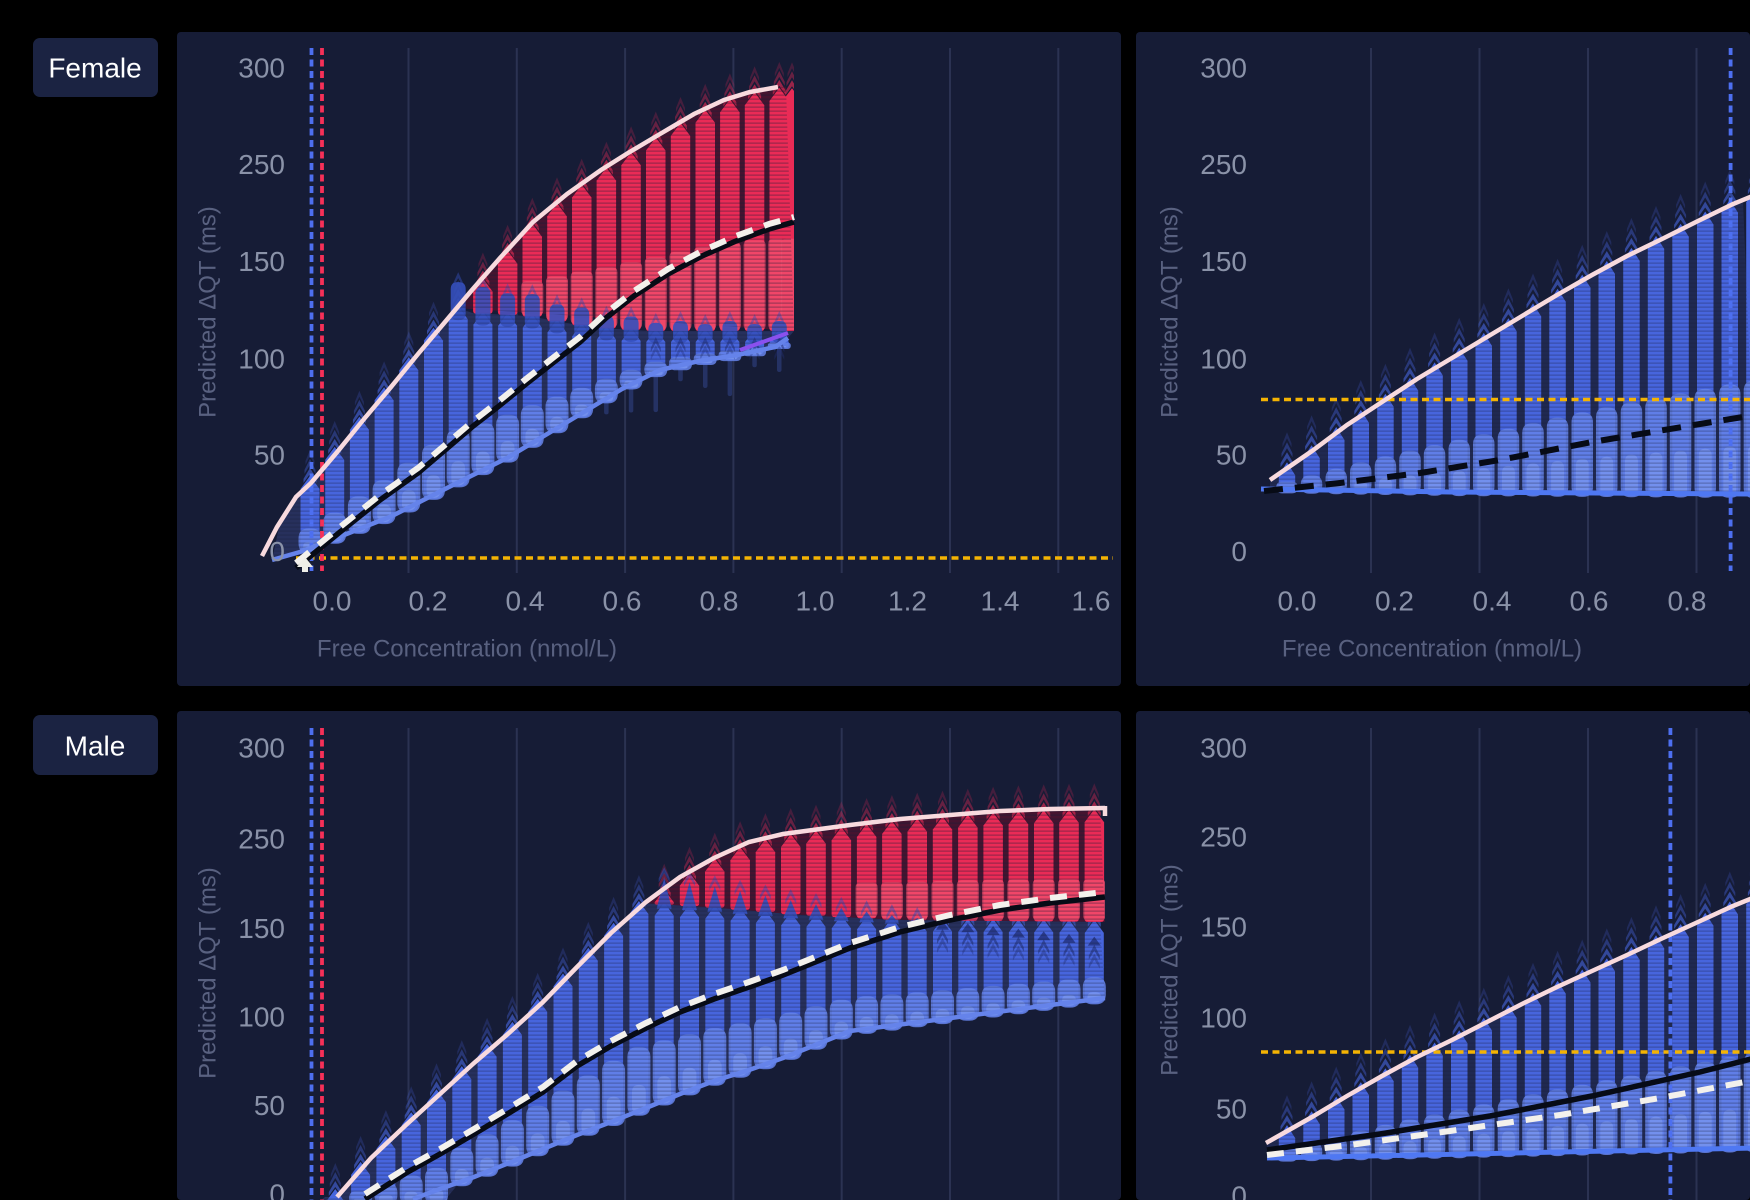 The image size is (1750, 1200). What do you see at coordinates (907, 601) in the screenshot?
I see `svg-text: 1.2` at bounding box center [907, 601].